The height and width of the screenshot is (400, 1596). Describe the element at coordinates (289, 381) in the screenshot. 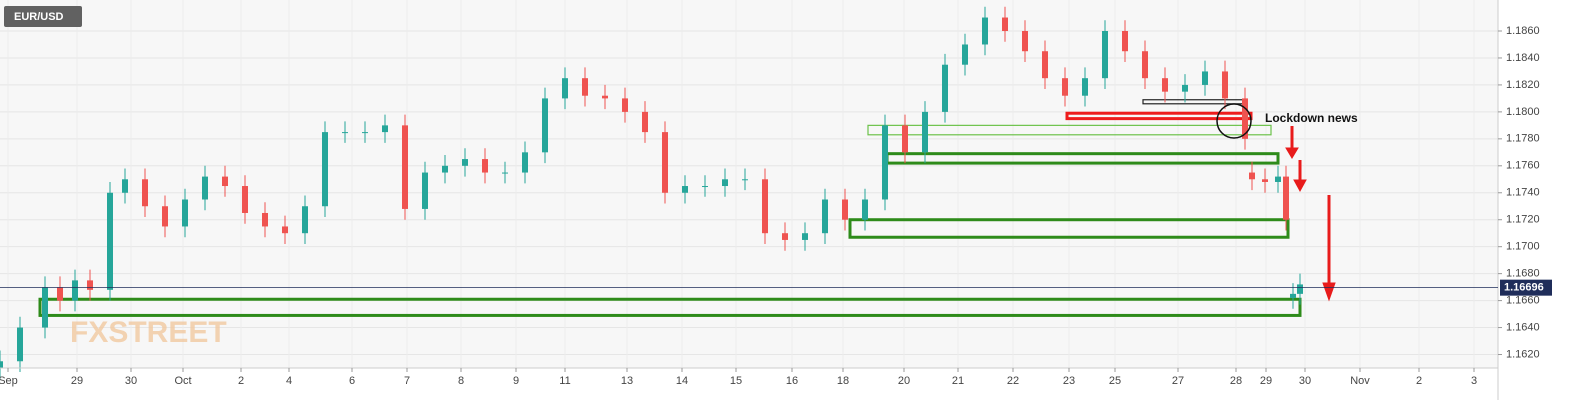

I see `x-tick-label: 4` at that location.